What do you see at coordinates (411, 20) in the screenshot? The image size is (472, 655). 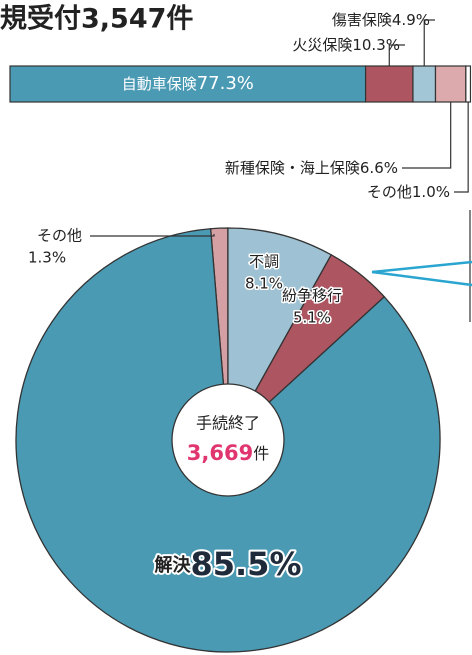 I see `segment-label-part: 4.9%` at bounding box center [411, 20].